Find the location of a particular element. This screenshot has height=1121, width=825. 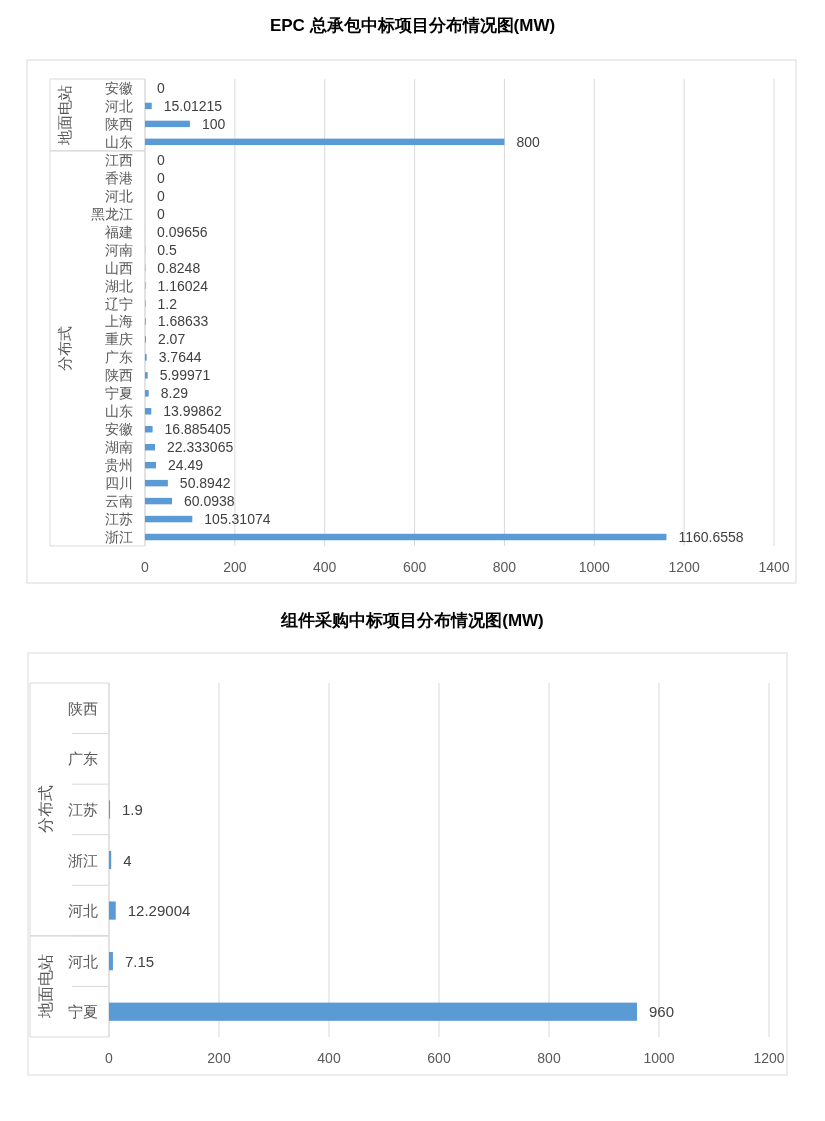

y-tick-label: 湖南 is located at coordinates (119, 447).